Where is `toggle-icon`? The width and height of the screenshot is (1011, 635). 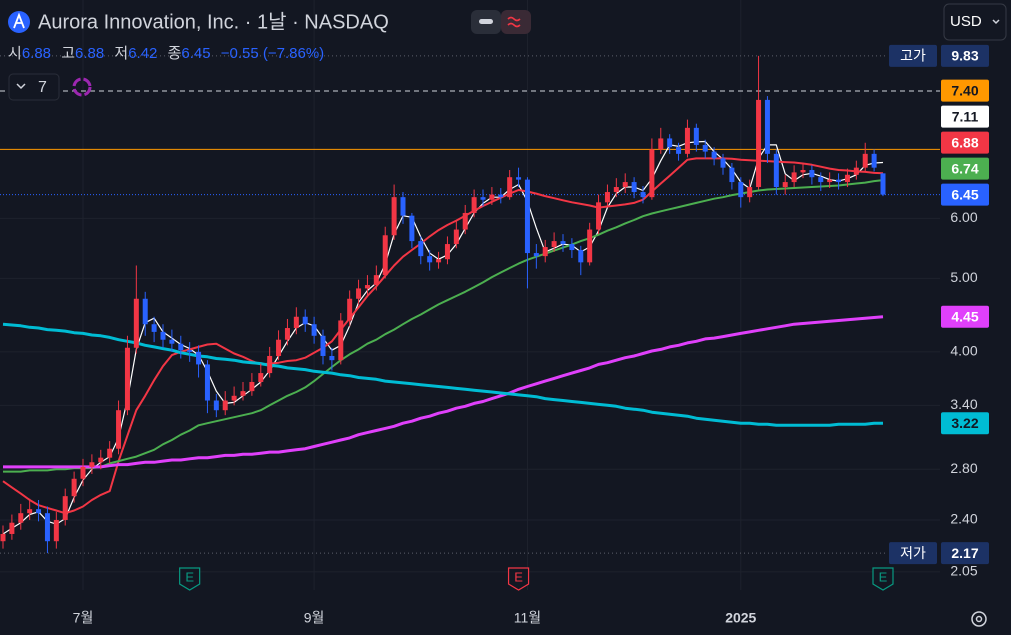 toggle-icon is located at coordinates (486, 21).